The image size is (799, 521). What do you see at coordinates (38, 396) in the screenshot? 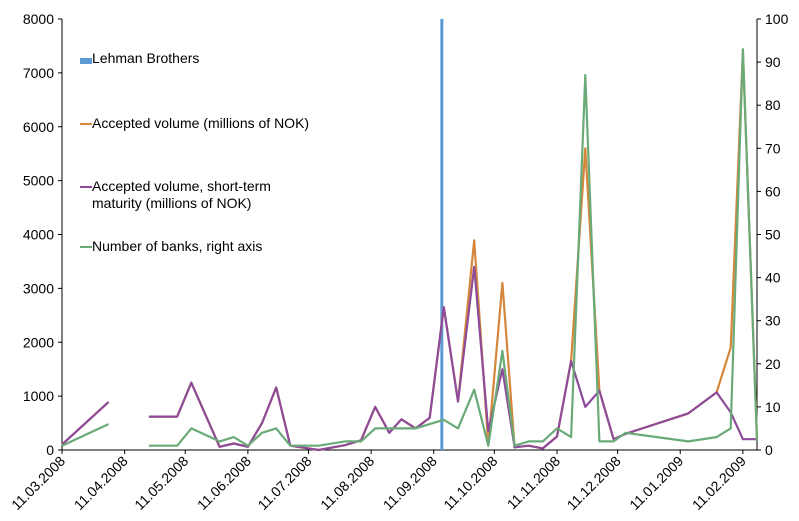
I see `y-tick-label: 1000` at bounding box center [38, 396].